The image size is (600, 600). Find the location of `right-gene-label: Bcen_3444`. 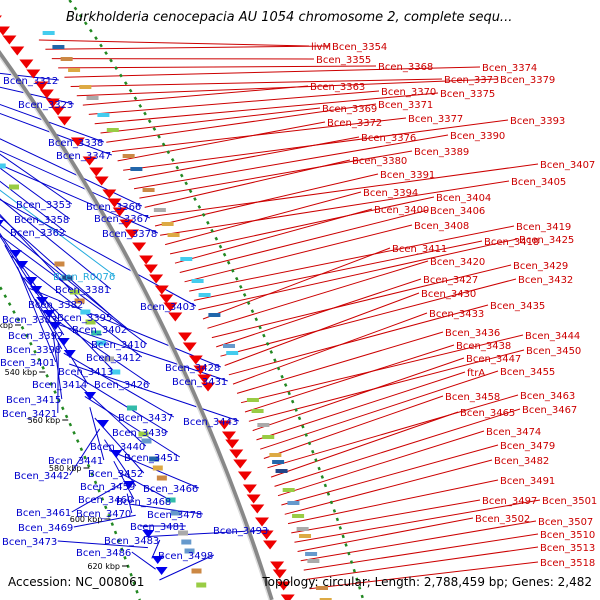

right-gene-label: Bcen_3444 is located at coordinates (552, 336).